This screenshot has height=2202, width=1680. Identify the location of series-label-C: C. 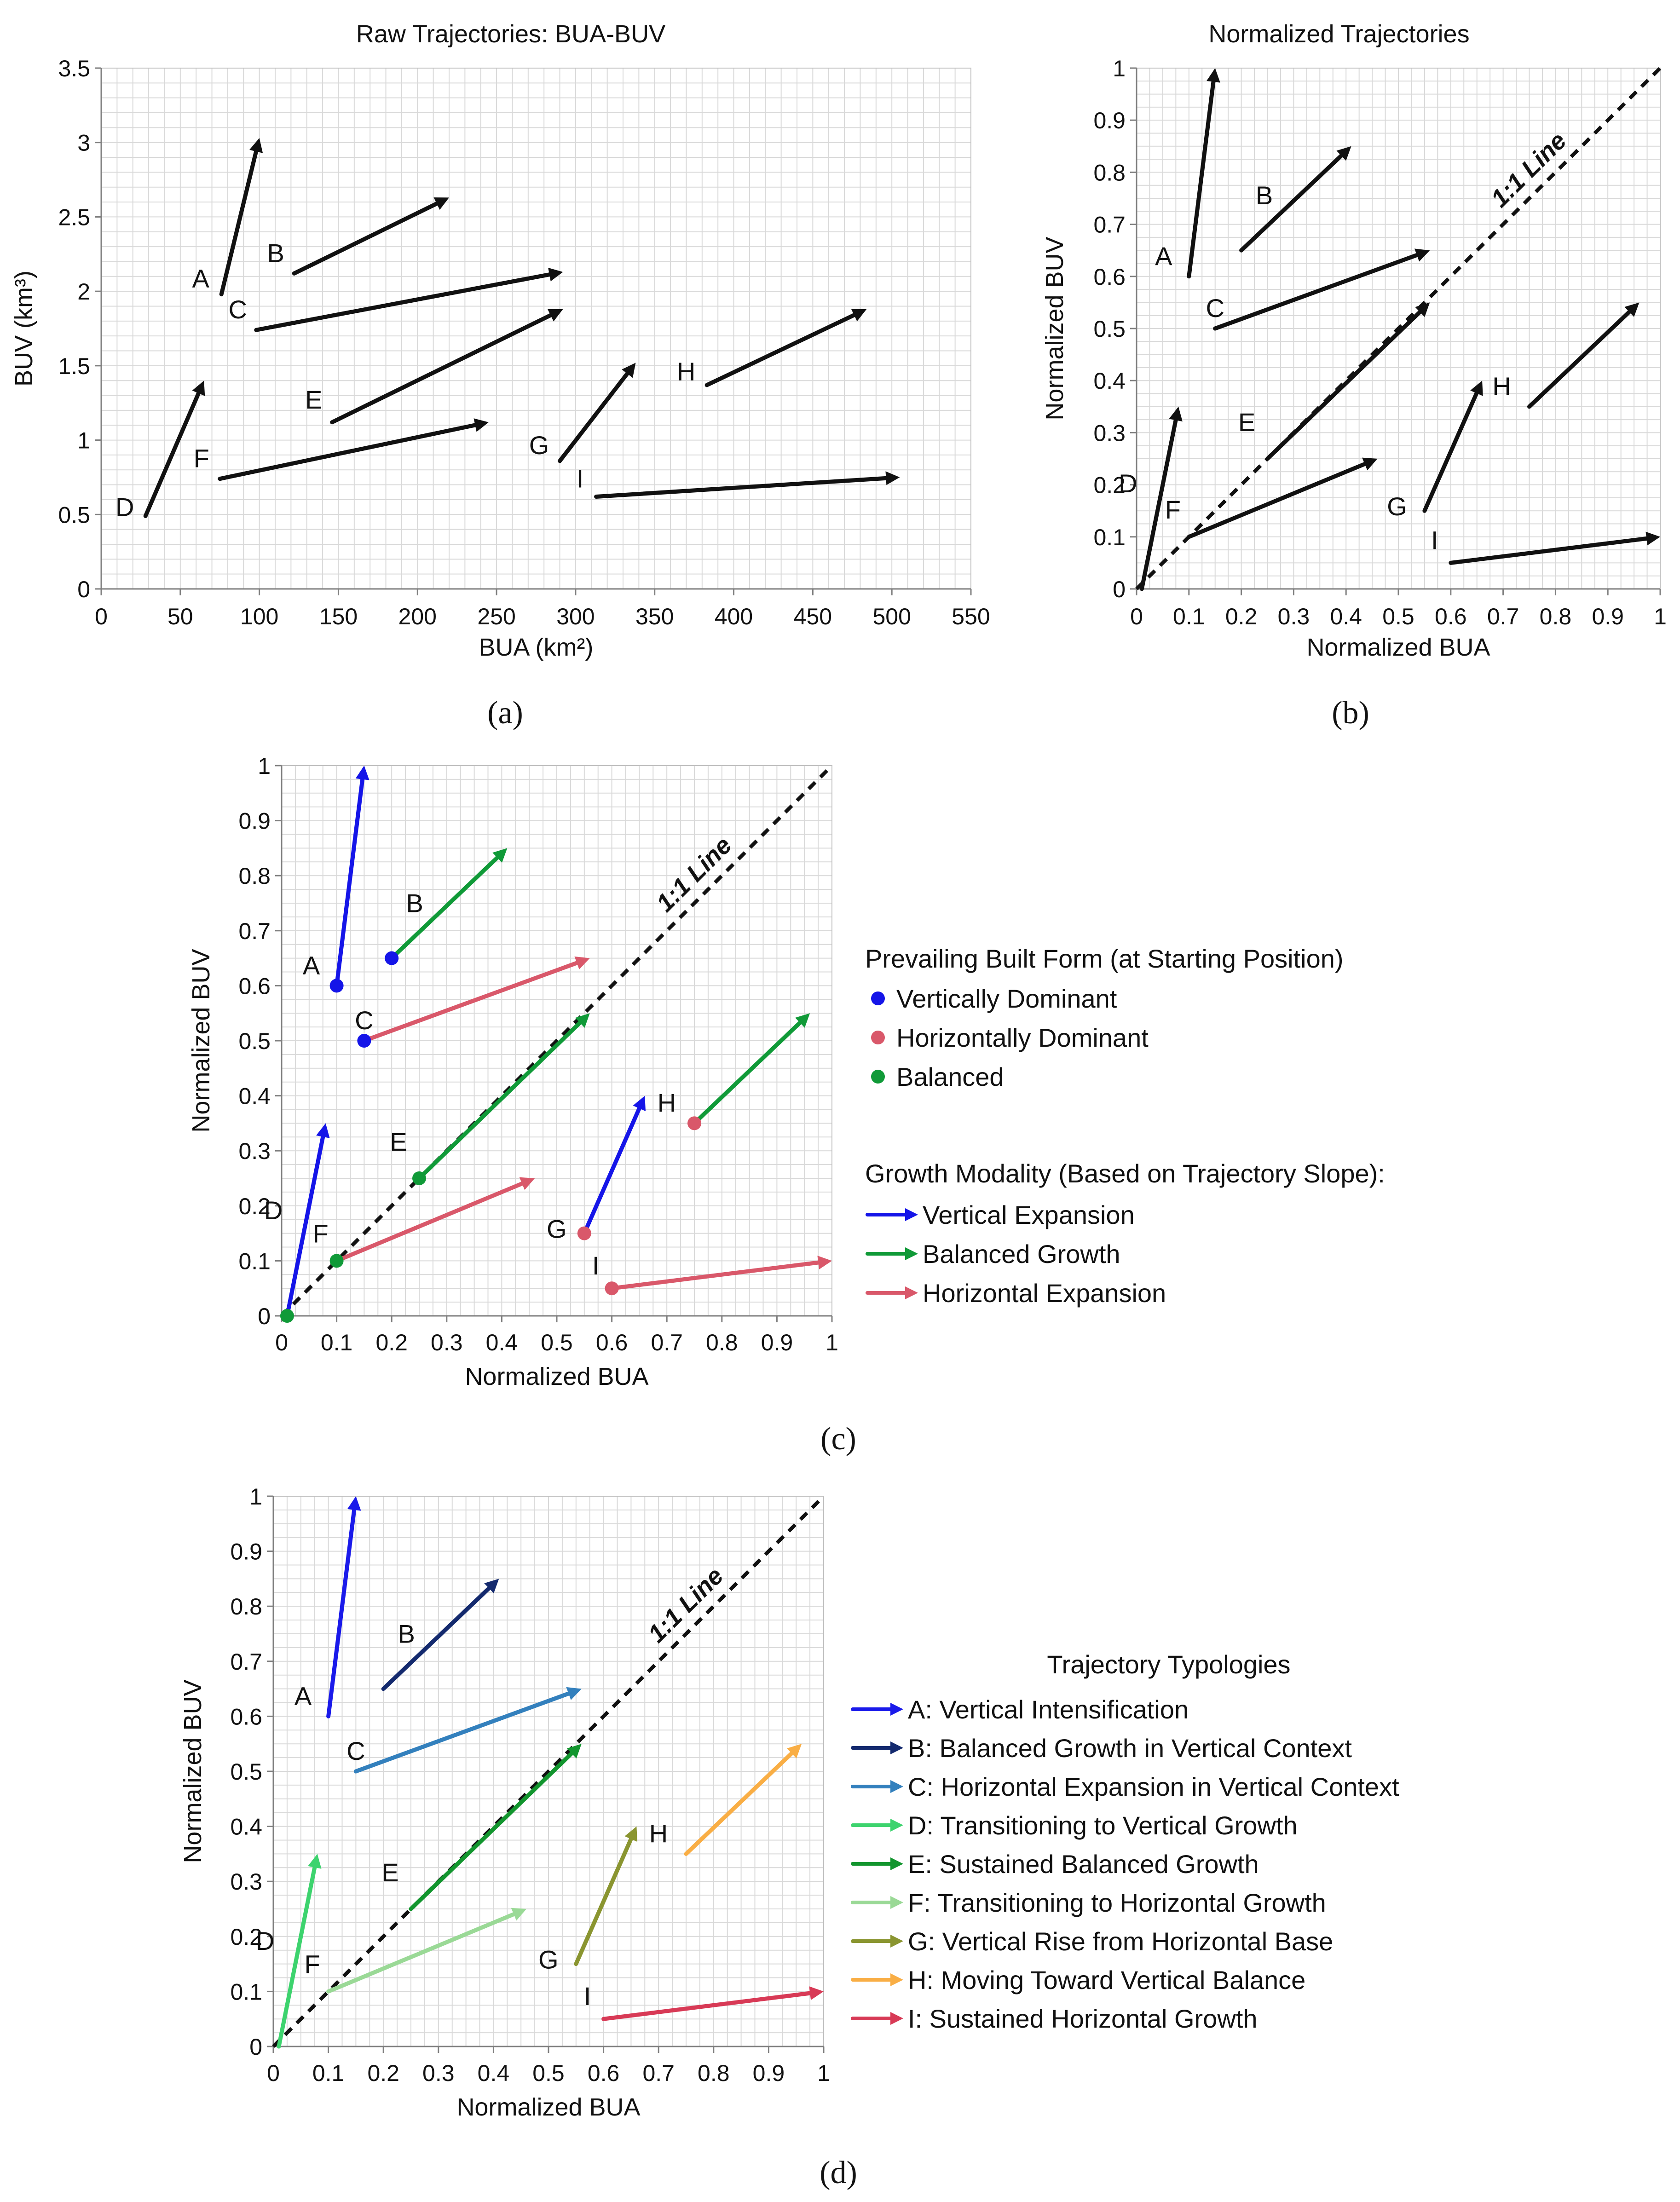
(1215, 309).